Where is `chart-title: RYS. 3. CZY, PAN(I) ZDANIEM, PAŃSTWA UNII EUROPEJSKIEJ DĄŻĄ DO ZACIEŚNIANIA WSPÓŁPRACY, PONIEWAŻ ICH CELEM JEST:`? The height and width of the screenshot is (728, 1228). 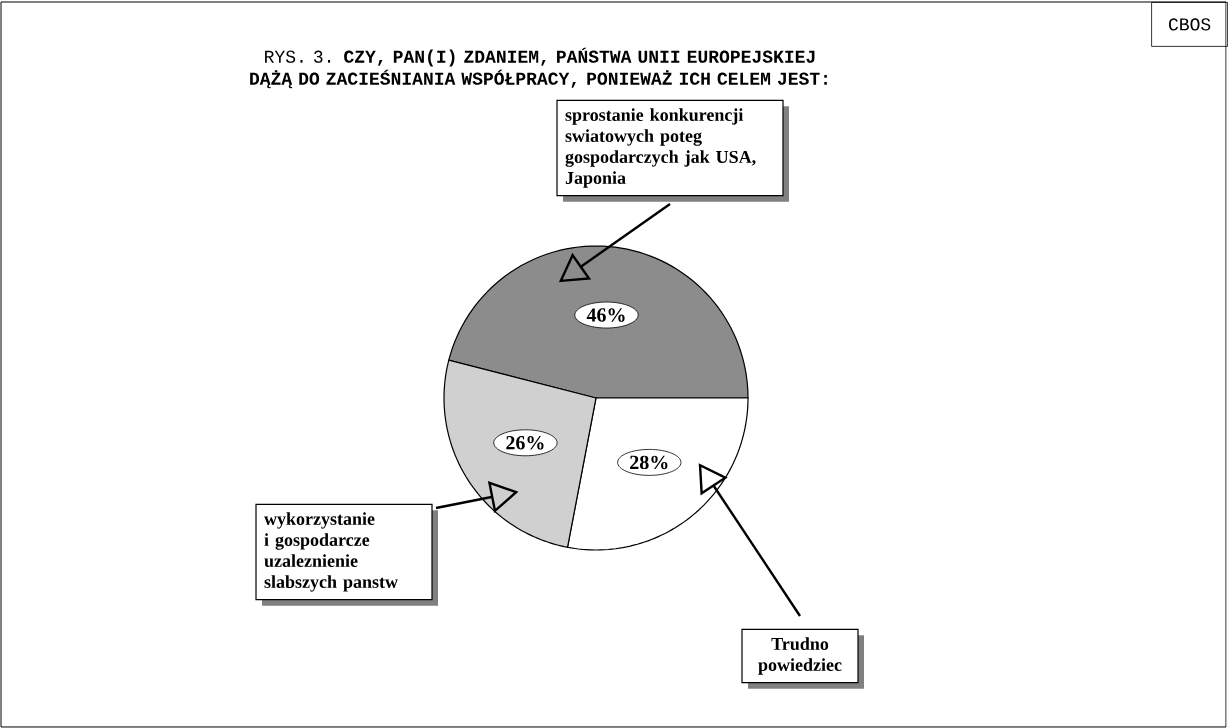 chart-title: RYS. 3. CZY, PAN(I) ZDANIEM, PAŃSTWA UNII EUROPEJSKIEJ DĄŻĄ DO ZACIEŚNIANIA WSPÓŁPRACY, PONIEWAŻ ICH CELEM JEST: is located at coordinates (538, 68).